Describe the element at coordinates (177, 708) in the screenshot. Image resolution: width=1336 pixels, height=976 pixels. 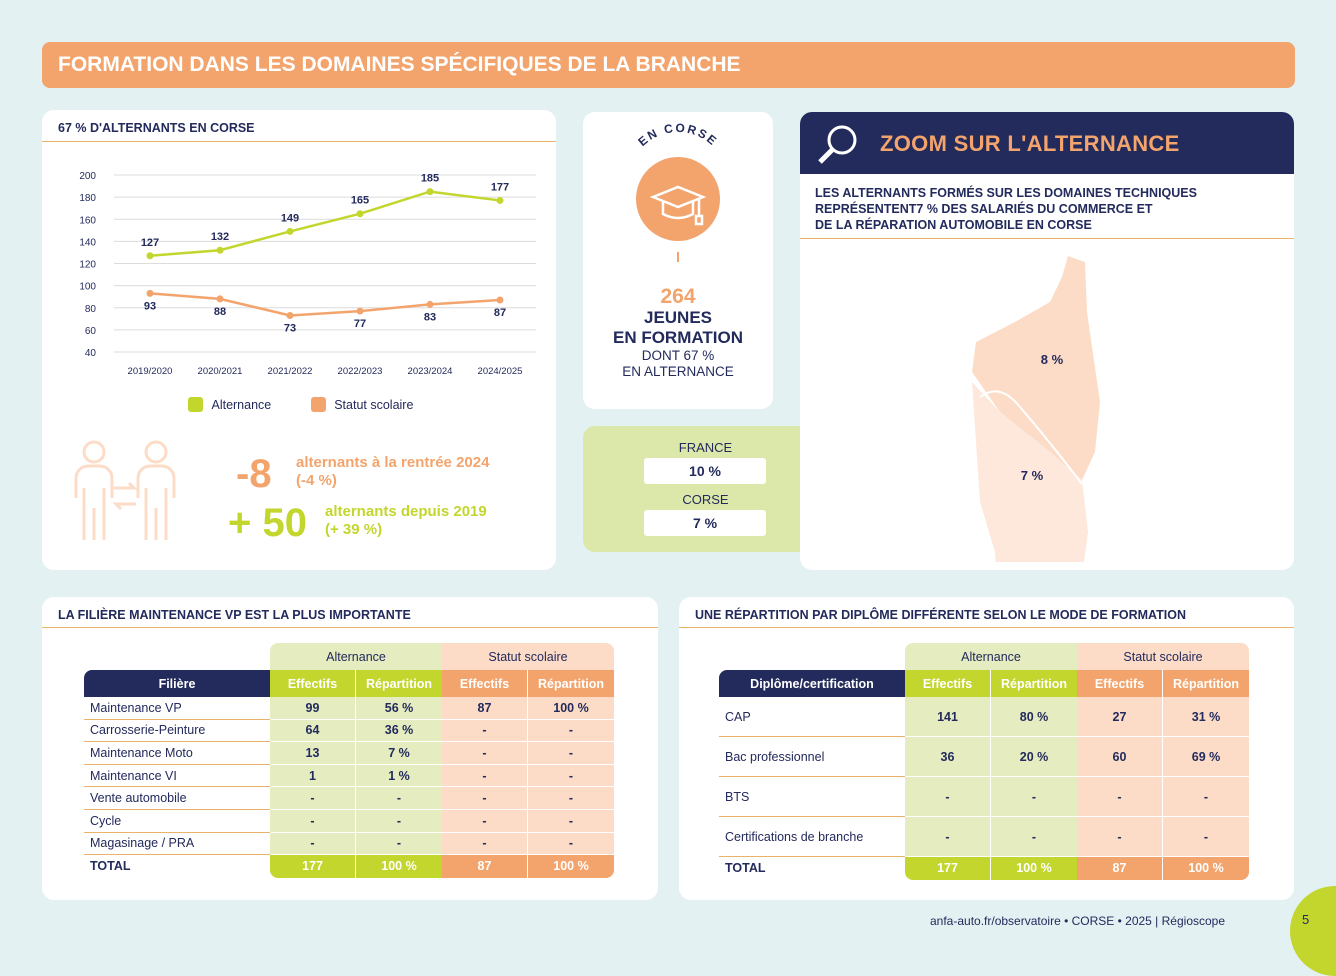
I see `row-label: Maintenance VP` at that location.